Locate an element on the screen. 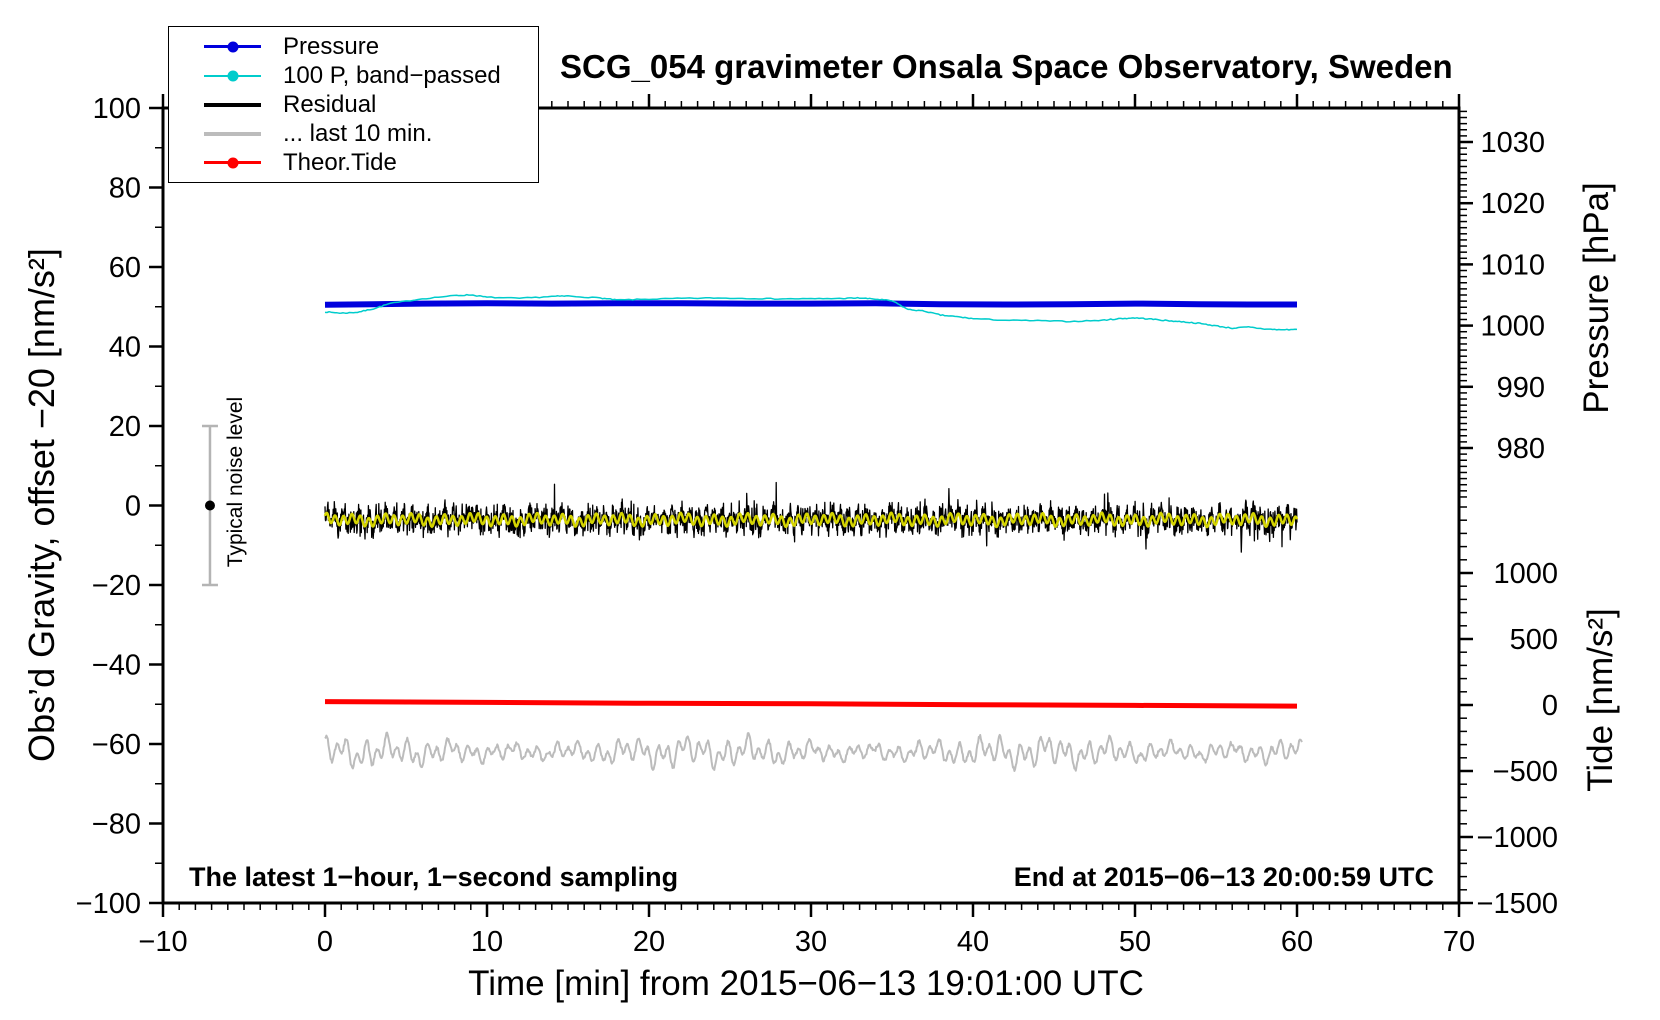  pressure-axis-ticks: 980 990 1000 1010 1020 1030 is located at coordinates (1502, 304).